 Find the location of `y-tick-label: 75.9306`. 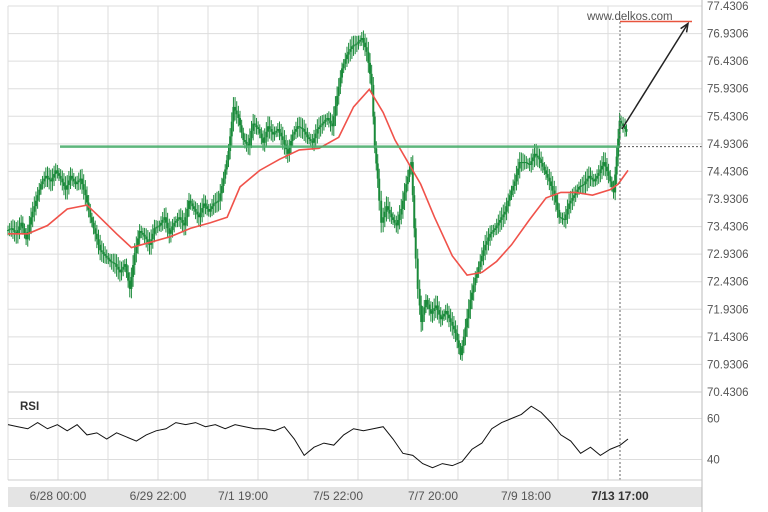

y-tick-label: 75.9306 is located at coordinates (728, 90).